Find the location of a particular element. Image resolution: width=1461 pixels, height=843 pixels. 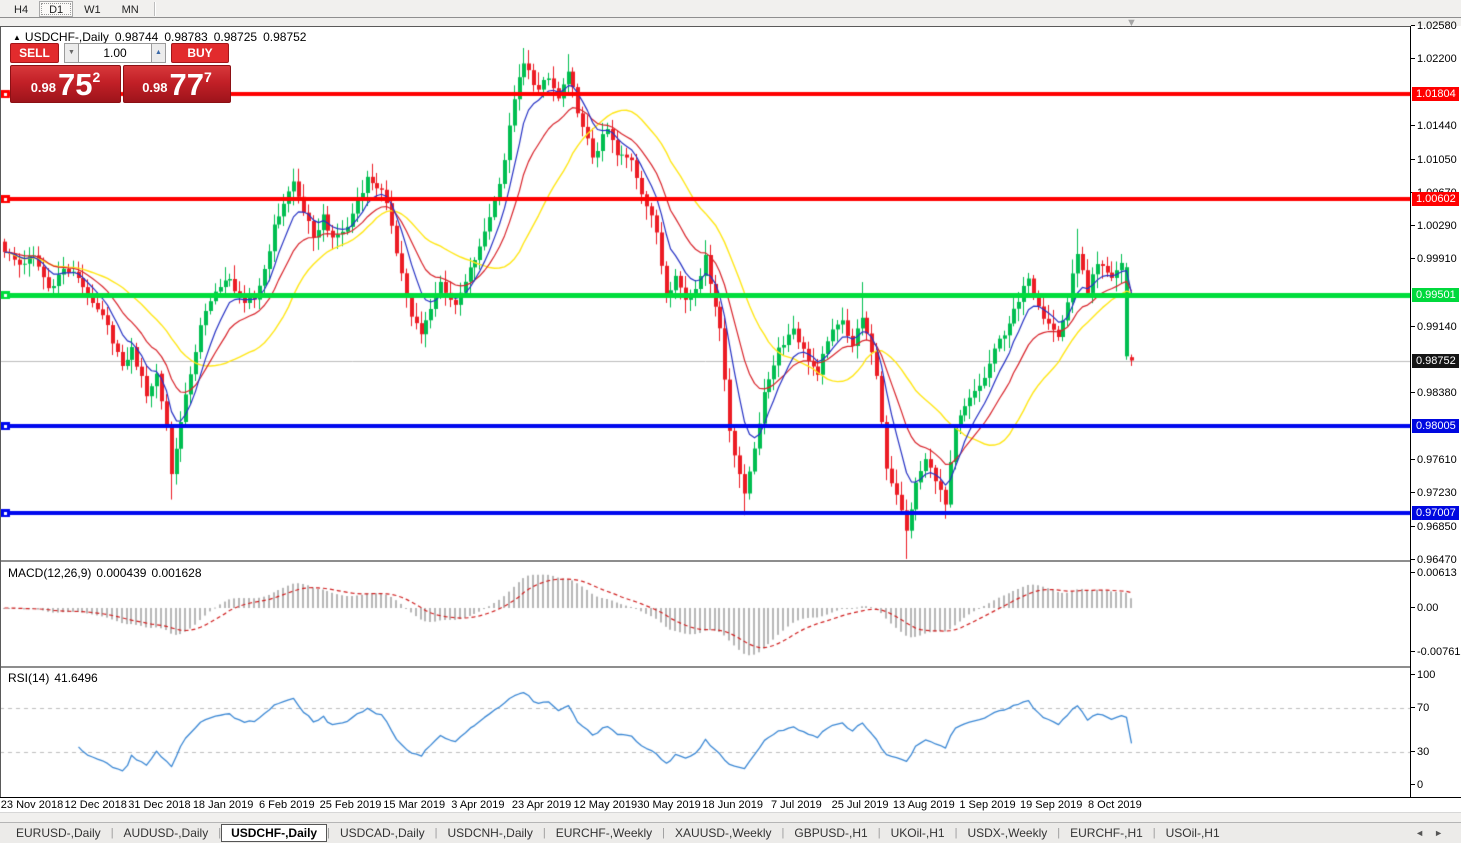

date-axis-label: 12 May 2019 is located at coordinates (605, 805).